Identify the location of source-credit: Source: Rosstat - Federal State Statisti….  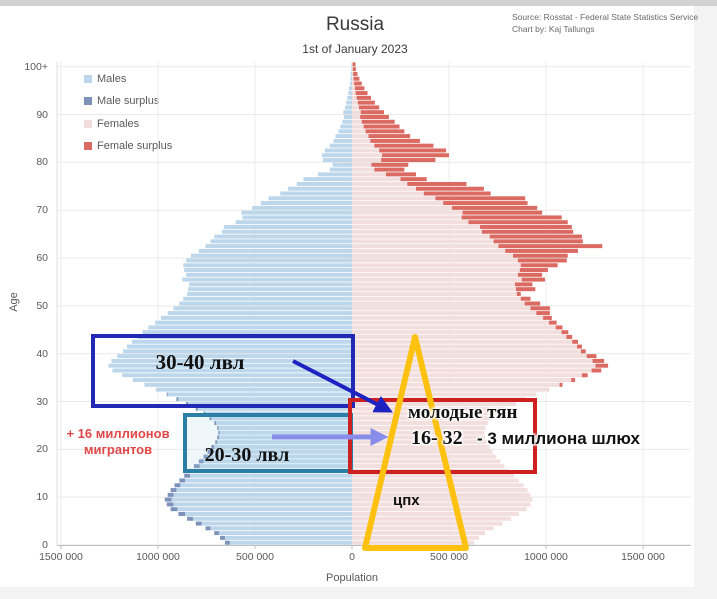
(612, 23).